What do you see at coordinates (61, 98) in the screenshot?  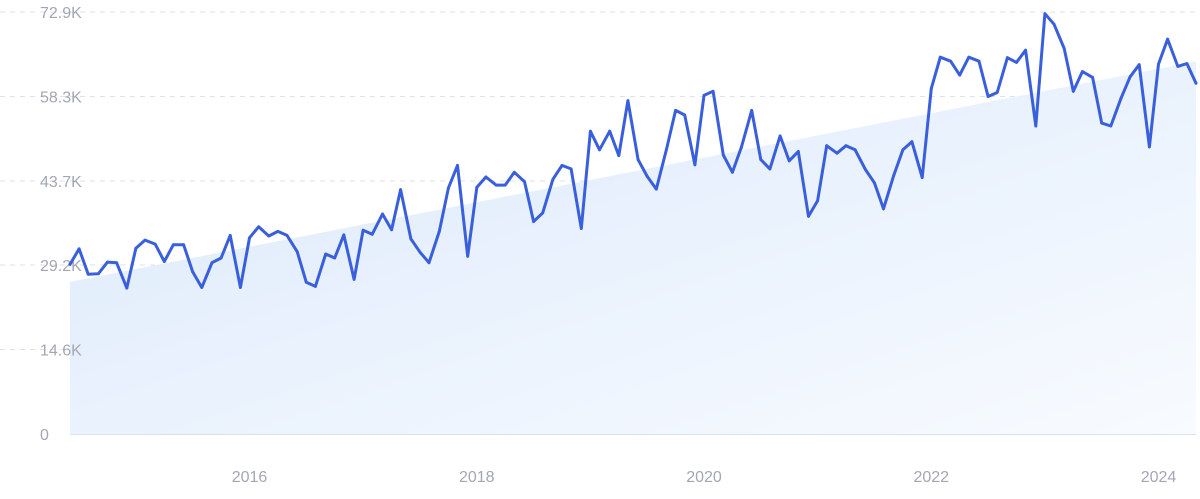 I see `y-tick-label: 58.3K` at bounding box center [61, 98].